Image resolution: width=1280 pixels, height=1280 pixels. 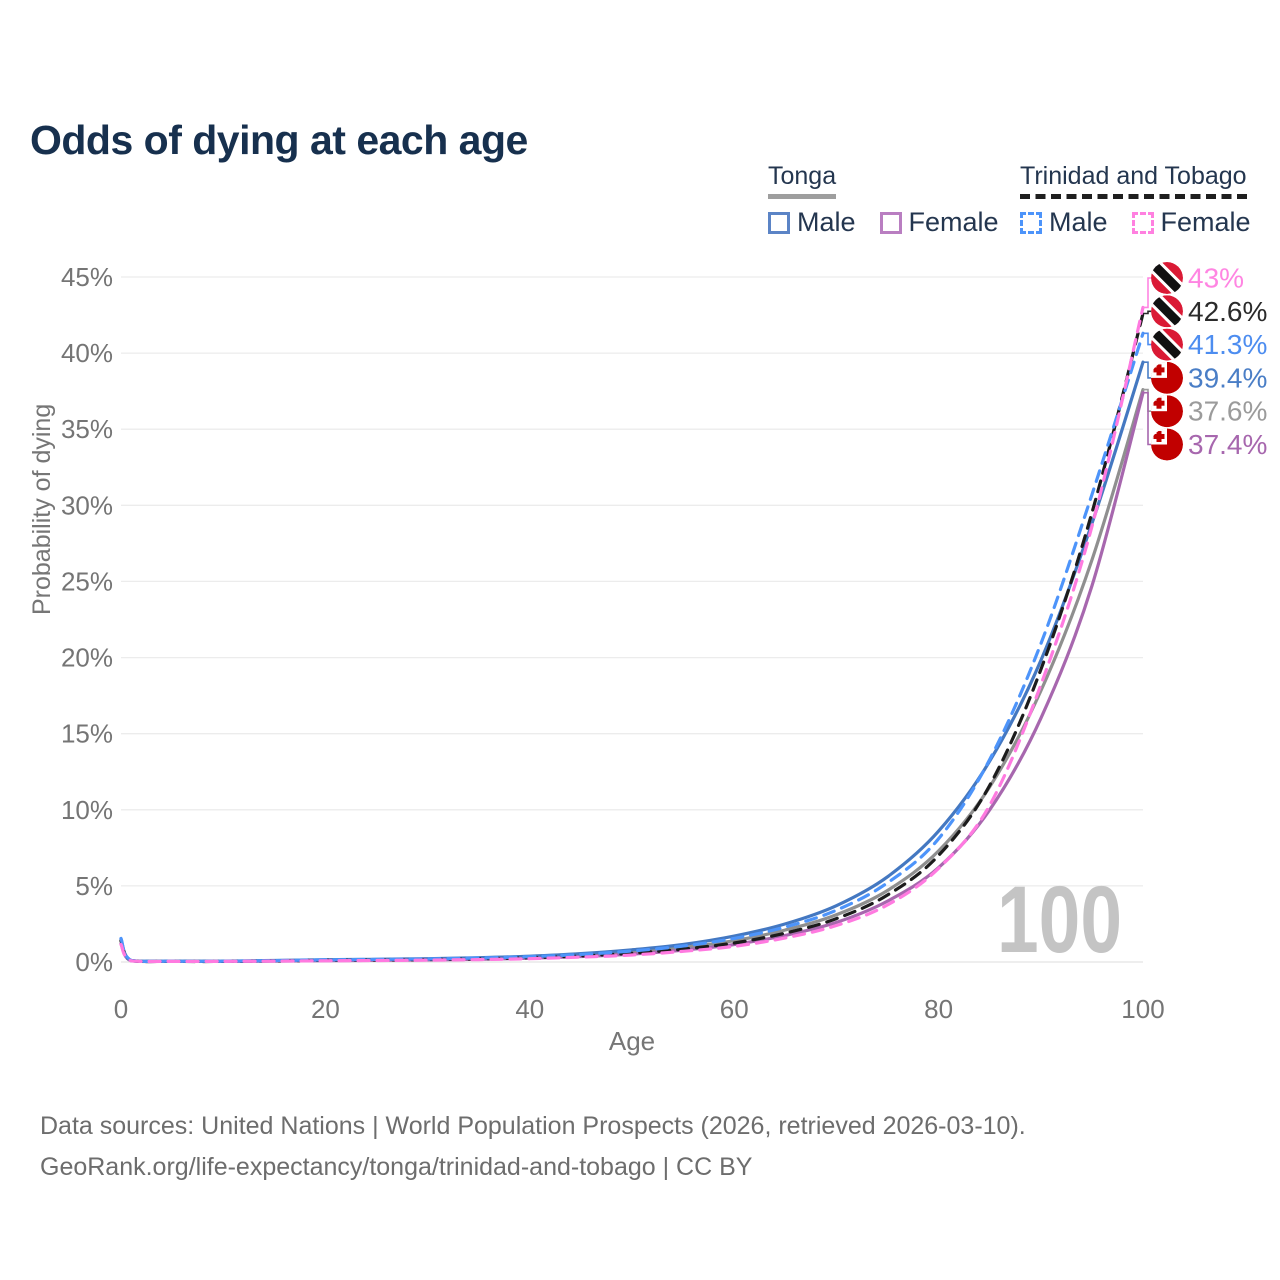 What do you see at coordinates (121, 1009) in the screenshot?
I see `x-tick-label: 0` at bounding box center [121, 1009].